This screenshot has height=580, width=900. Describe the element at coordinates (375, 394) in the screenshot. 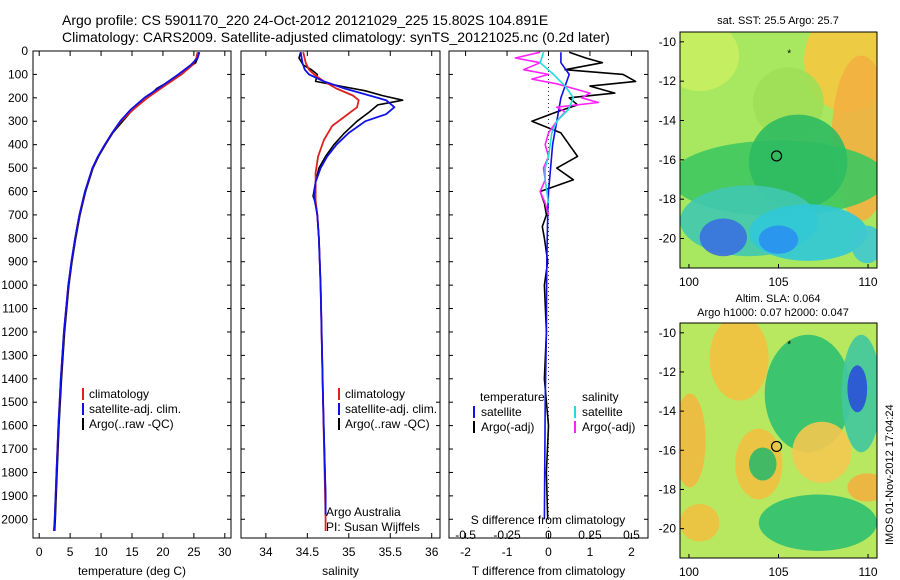

I see `salinity-legend-label: climatology` at that location.